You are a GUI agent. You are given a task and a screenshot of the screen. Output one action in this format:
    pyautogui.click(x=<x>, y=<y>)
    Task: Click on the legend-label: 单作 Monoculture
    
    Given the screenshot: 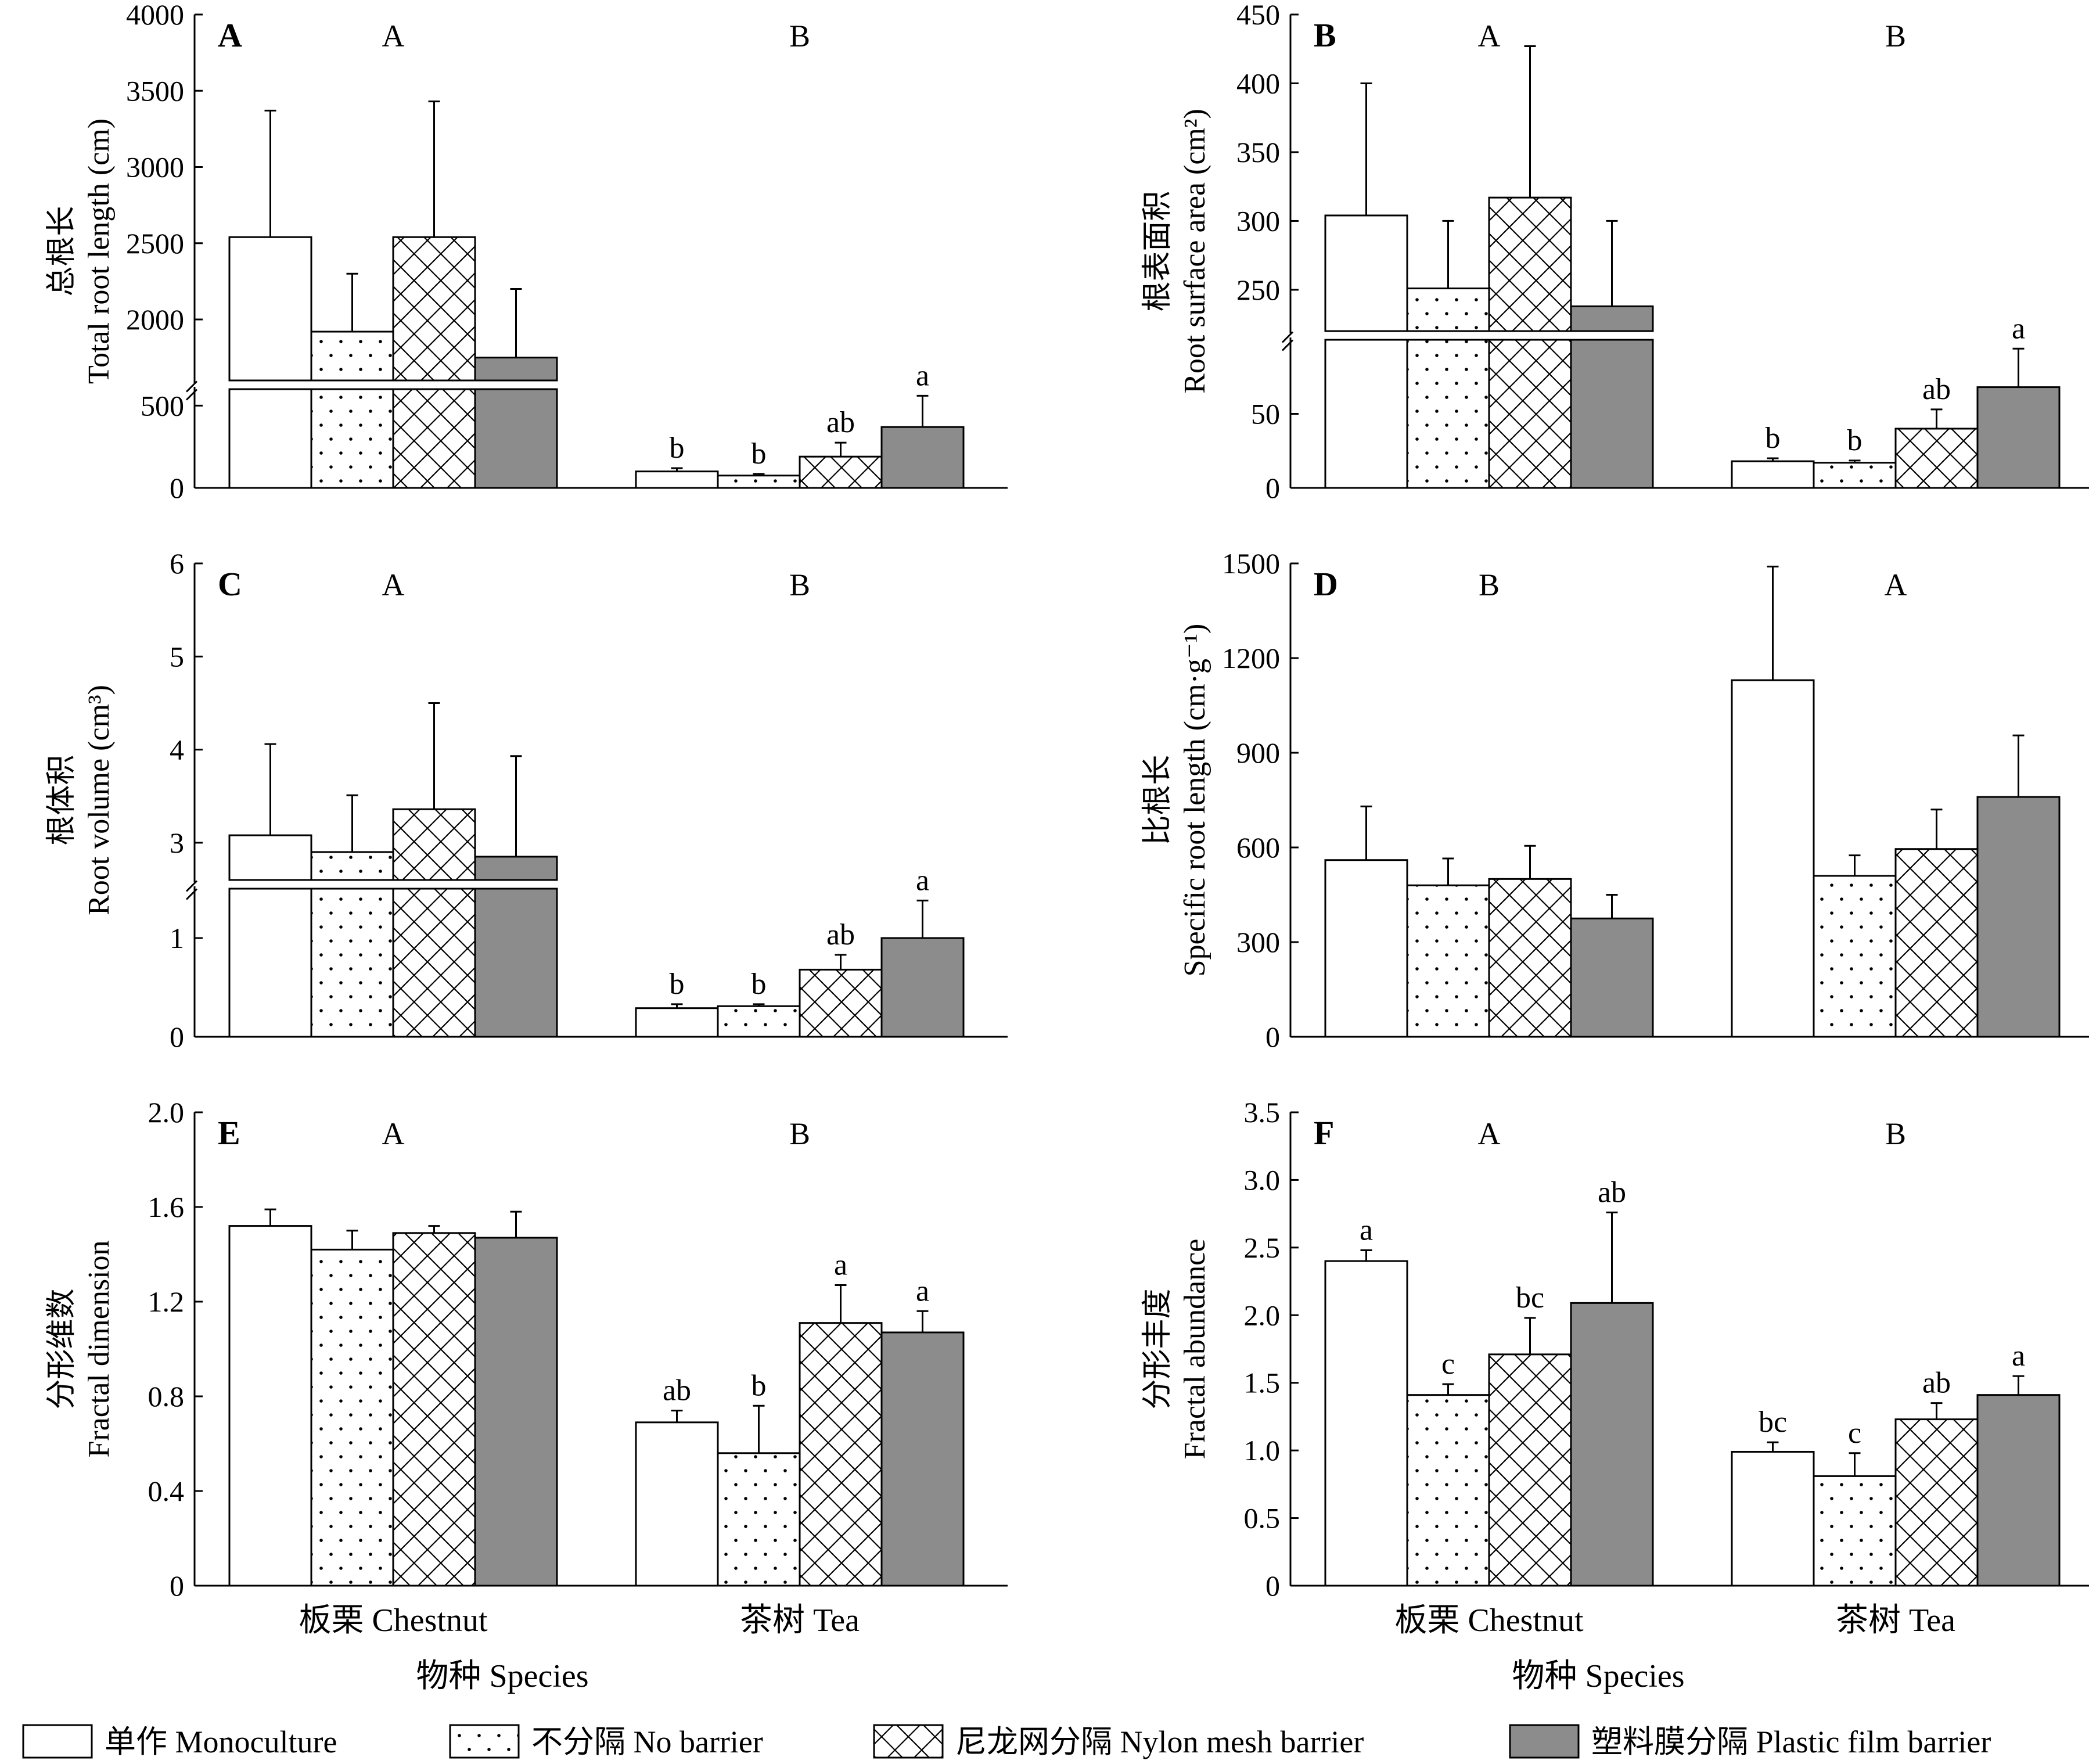 What is the action you would take?
    pyautogui.click(x=221, y=1742)
    